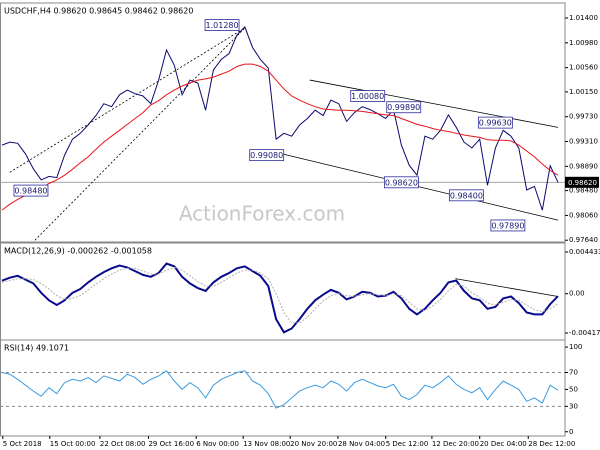 The image size is (600, 450). What do you see at coordinates (313, 444) in the screenshot?
I see `x-tick-label: 20 Nov 20:00` at bounding box center [313, 444].